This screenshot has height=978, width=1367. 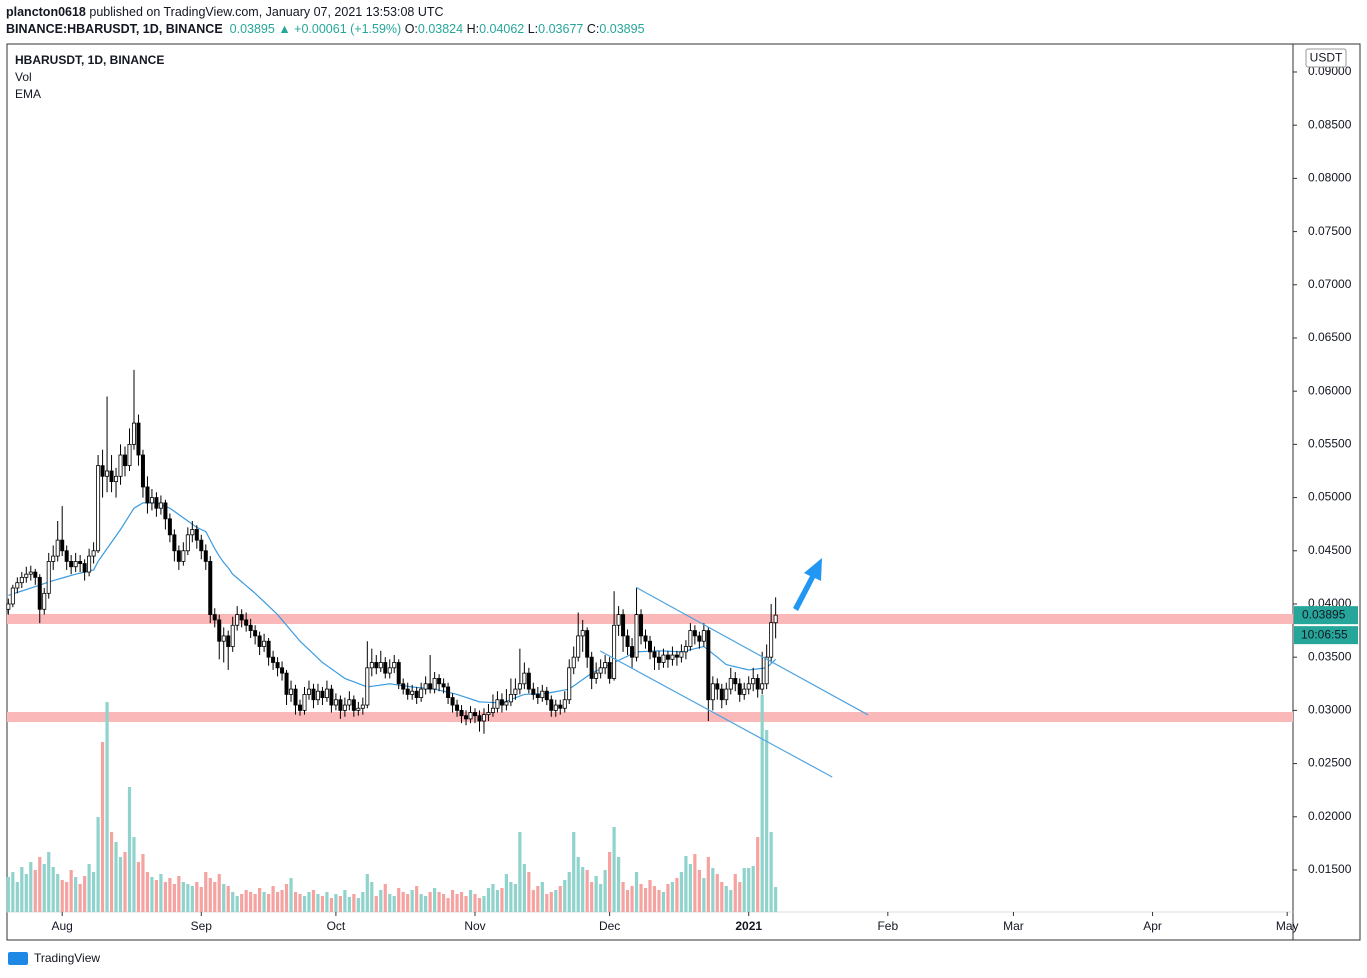 I want to click on unit-label: USDT, so click(x=1326, y=58).